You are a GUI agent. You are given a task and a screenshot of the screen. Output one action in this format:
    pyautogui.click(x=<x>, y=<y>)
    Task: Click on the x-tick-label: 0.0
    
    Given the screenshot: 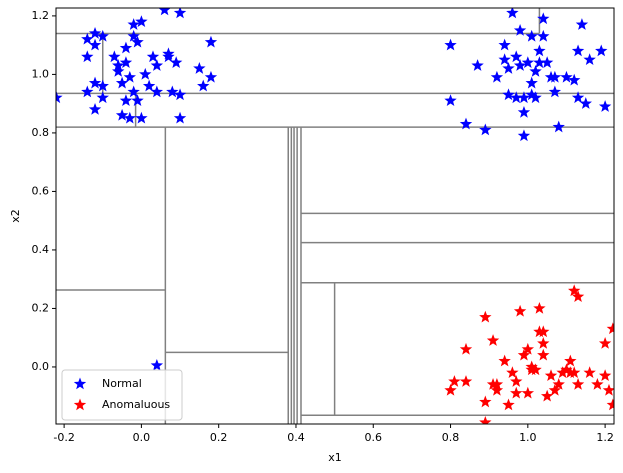 What is the action you would take?
    pyautogui.click(x=142, y=437)
    